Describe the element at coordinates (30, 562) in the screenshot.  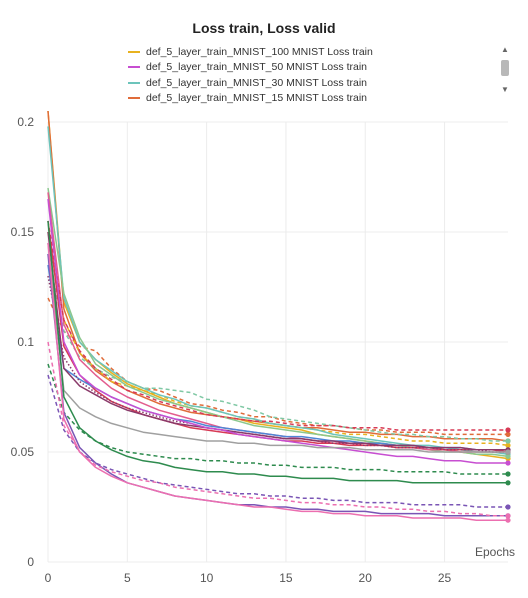
I see `y-tick-label: 0` at that location.